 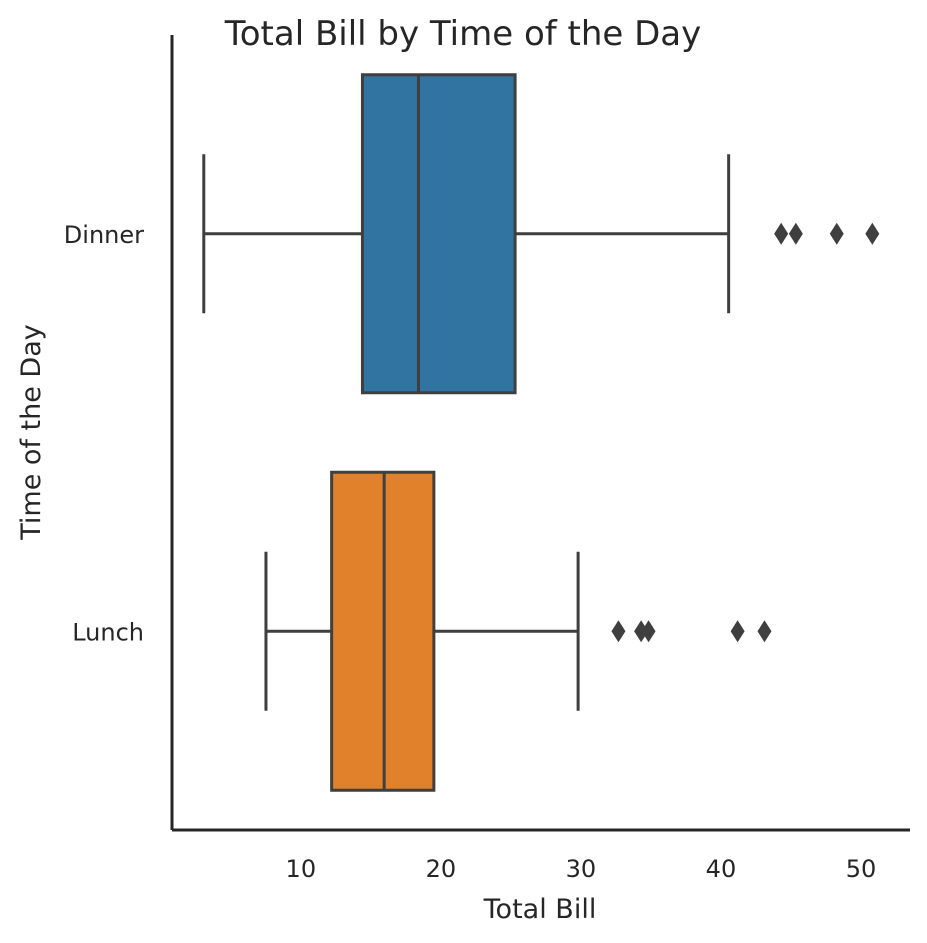 What do you see at coordinates (438, 234) in the screenshot?
I see `iqr-box` at bounding box center [438, 234].